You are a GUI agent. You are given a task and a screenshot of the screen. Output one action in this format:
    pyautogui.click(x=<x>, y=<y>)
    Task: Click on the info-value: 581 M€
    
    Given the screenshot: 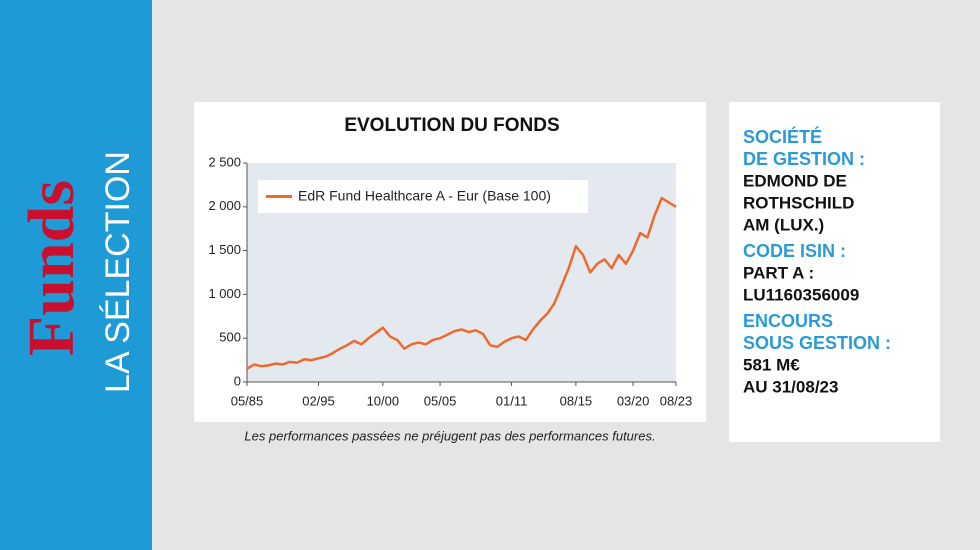 What is the action you would take?
    pyautogui.click(x=771, y=364)
    